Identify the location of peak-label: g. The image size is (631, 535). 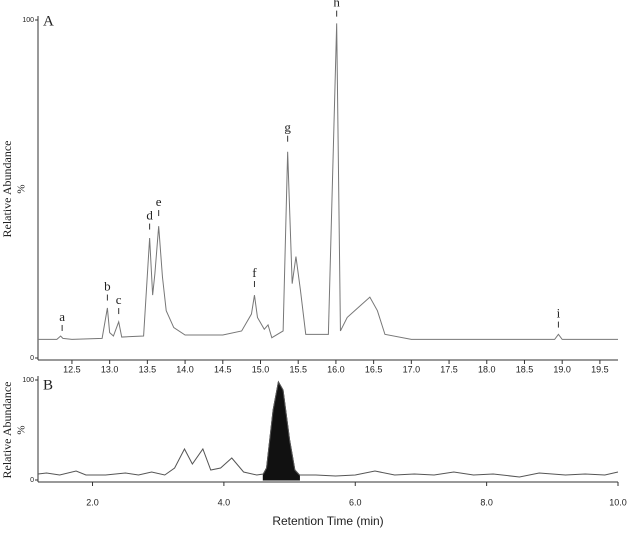
(287, 127).